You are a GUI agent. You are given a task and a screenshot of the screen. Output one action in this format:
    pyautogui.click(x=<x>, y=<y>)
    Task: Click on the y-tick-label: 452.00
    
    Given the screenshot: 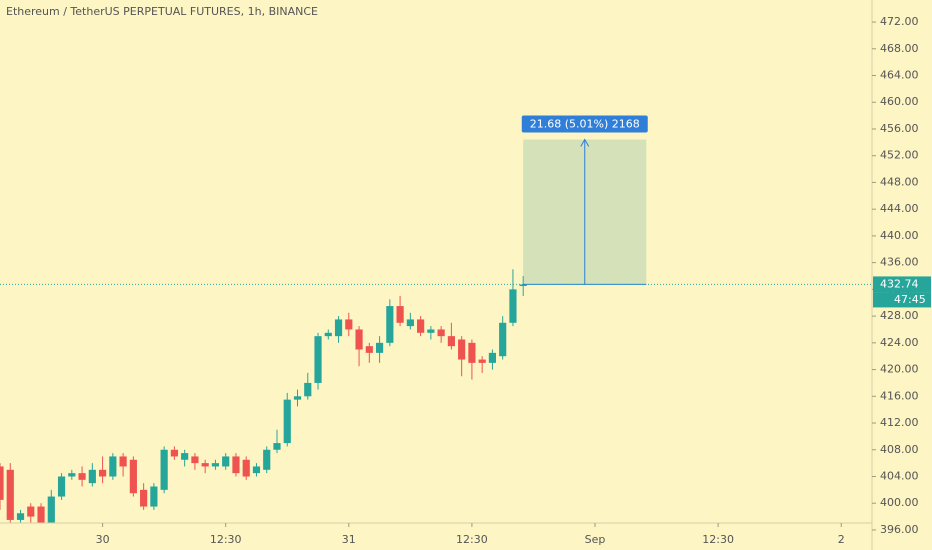 What is the action you would take?
    pyautogui.click(x=899, y=155)
    